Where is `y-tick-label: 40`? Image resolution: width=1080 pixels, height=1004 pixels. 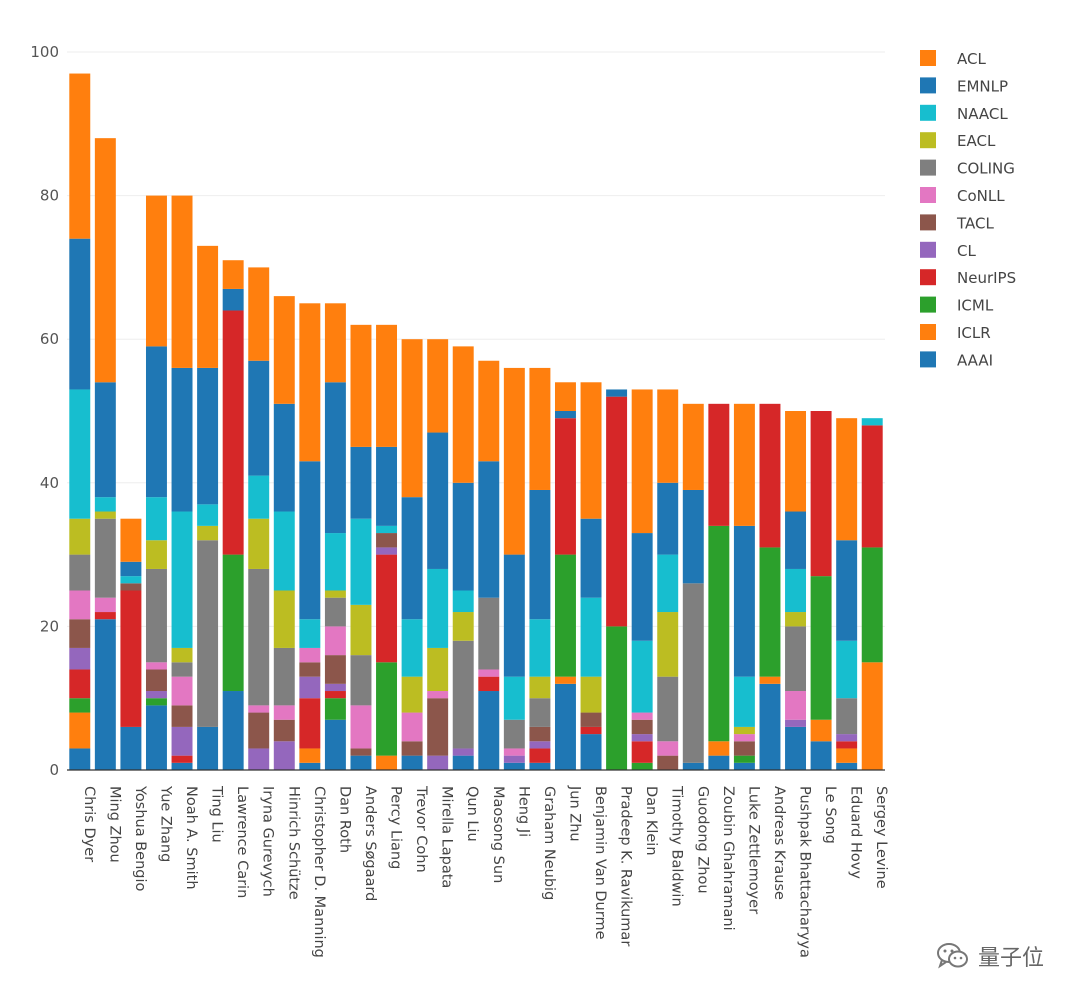
y-tick-label: 40 is located at coordinates (49, 483).